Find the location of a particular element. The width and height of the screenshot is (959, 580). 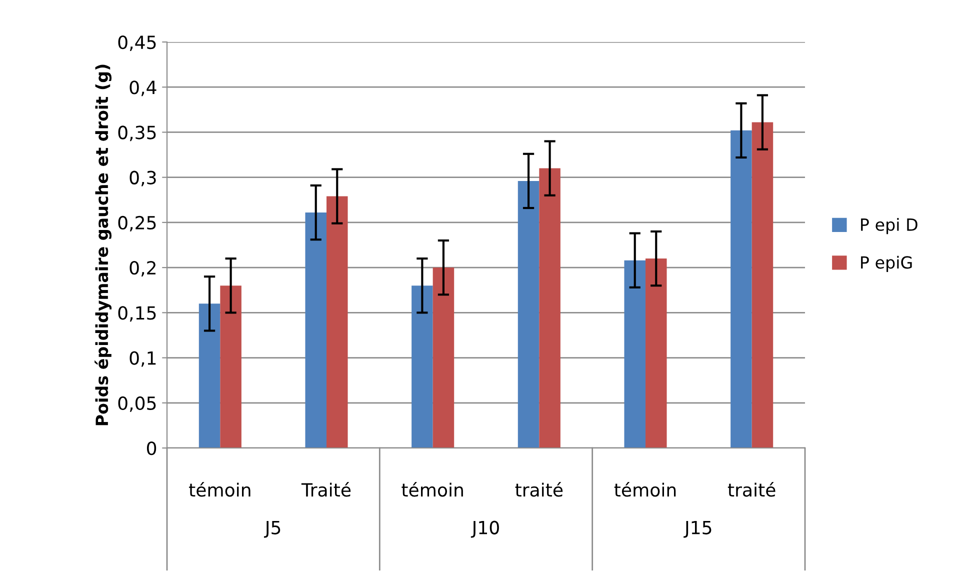

y-tick-label: 0,2 is located at coordinates (143, 269).